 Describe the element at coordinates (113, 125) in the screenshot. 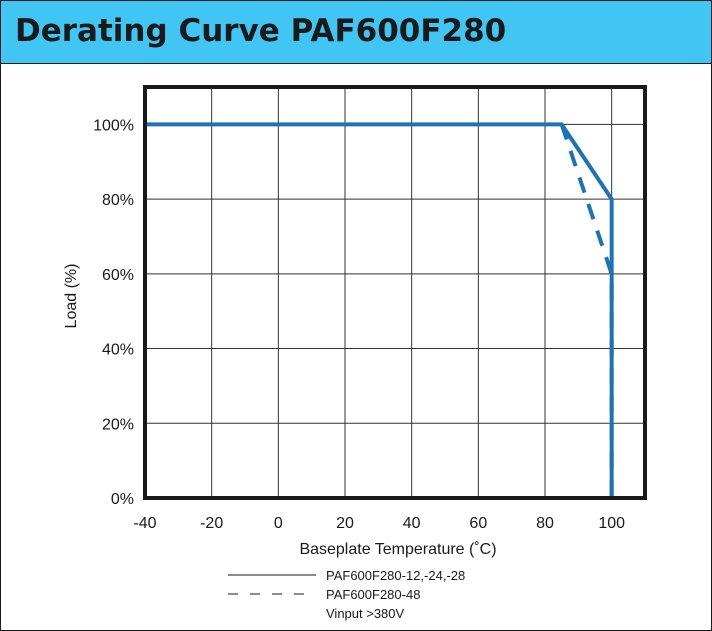

I see `y-tick-label: 100%` at that location.